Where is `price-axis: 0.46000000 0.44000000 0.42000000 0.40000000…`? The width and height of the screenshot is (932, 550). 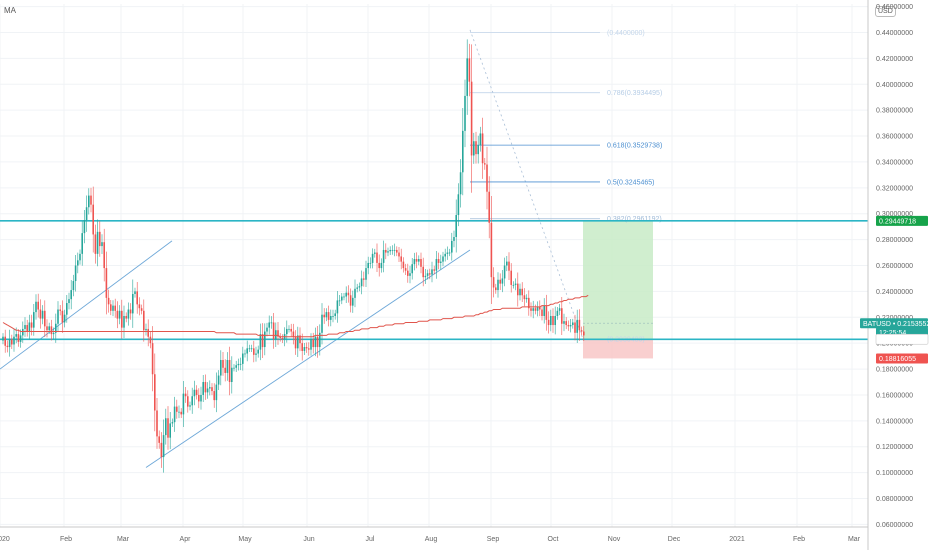
price-axis: 0.46000000 0.44000000 0.42000000 0.40000000… is located at coordinates (890, 275).